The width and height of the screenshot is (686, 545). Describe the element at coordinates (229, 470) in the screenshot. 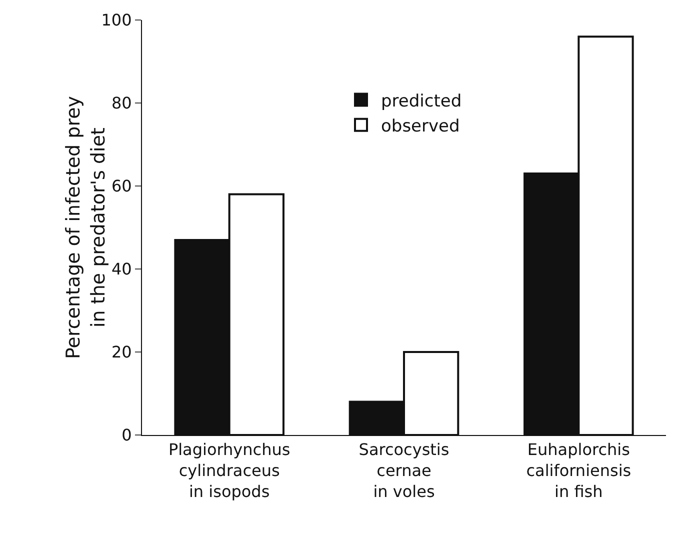

I see `x-tick-label: Plagiorhynchus cylindraceus in isopods` at that location.